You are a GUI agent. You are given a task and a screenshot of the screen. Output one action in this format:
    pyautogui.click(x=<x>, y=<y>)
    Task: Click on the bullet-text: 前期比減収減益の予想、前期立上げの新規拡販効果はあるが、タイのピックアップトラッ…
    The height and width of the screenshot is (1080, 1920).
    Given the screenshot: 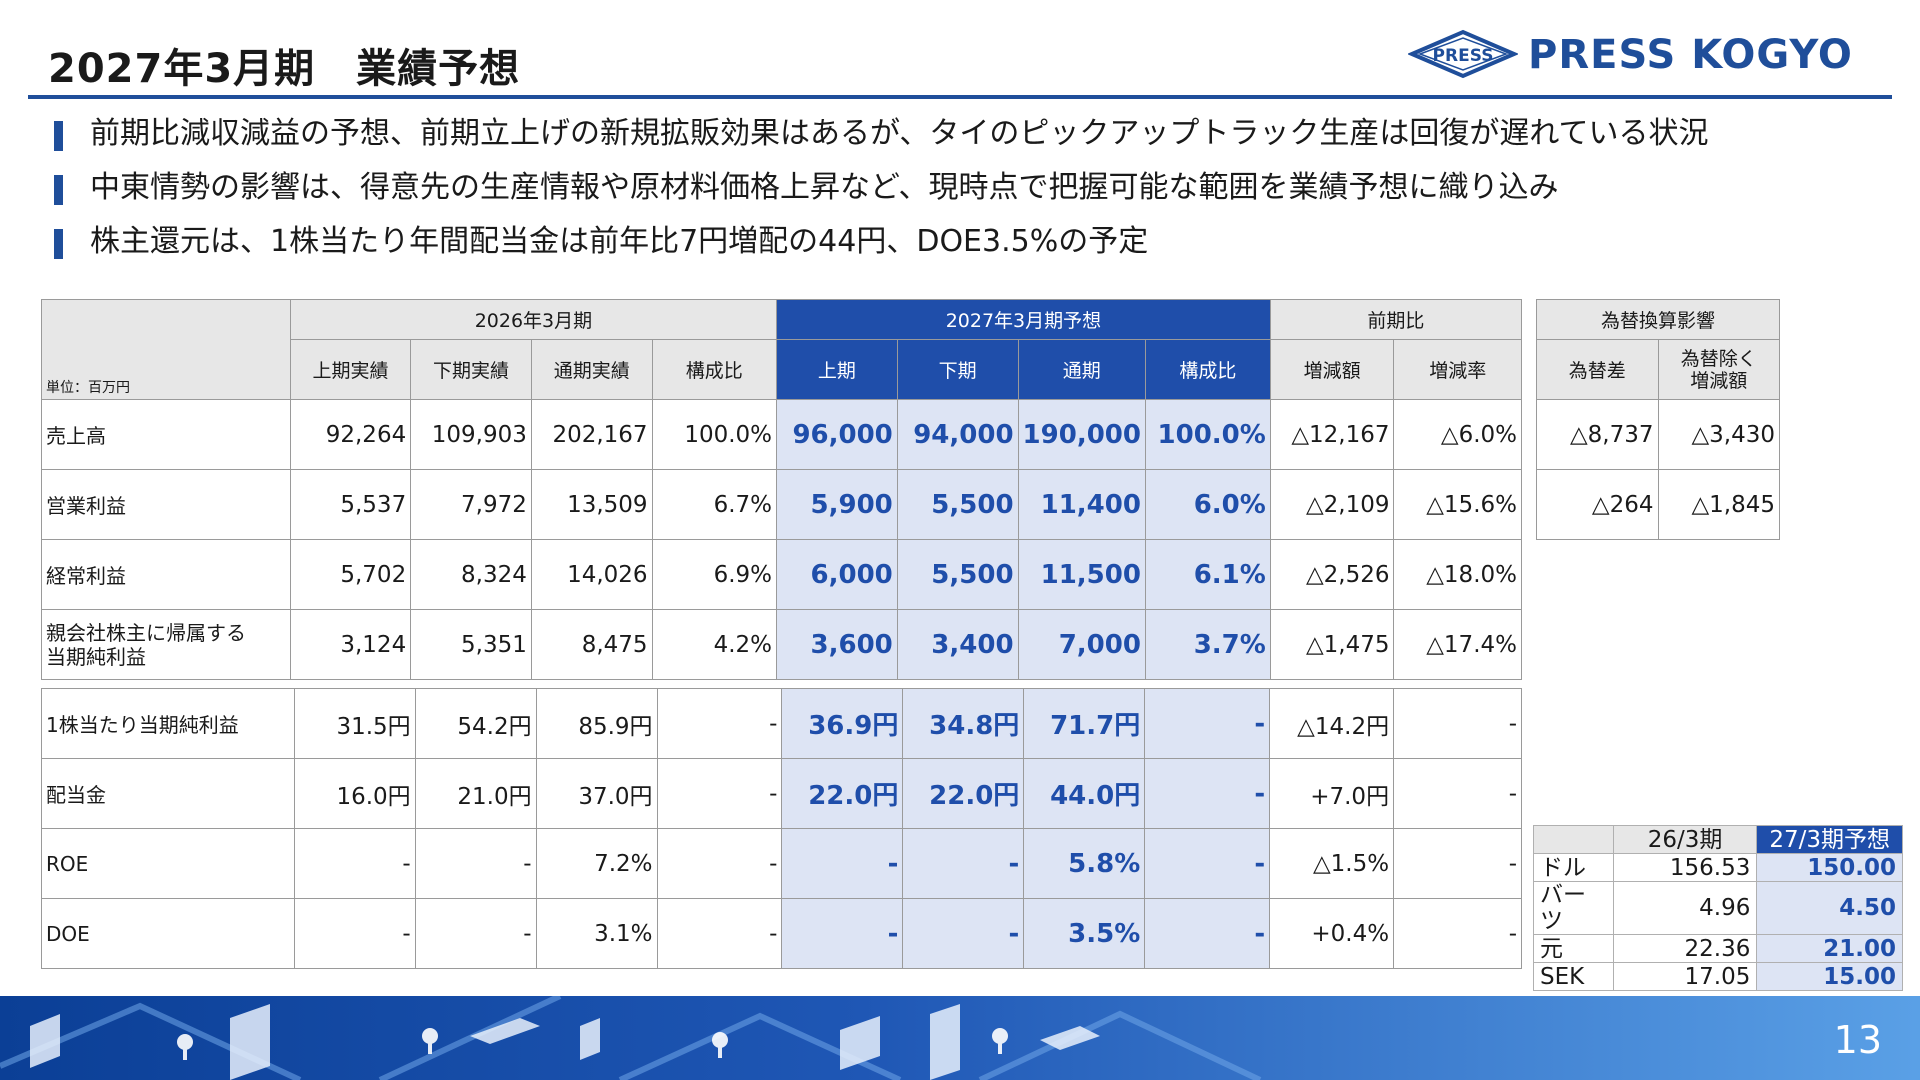 What is the action you would take?
    pyautogui.click(x=899, y=133)
    